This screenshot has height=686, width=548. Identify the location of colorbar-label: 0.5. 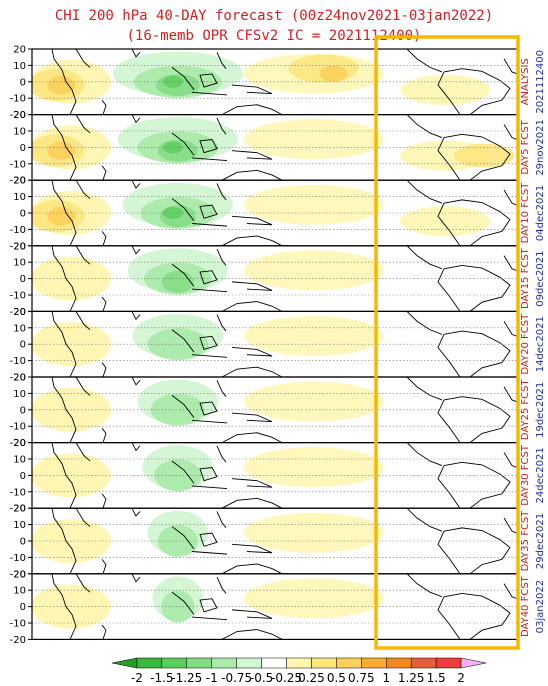
(336, 678).